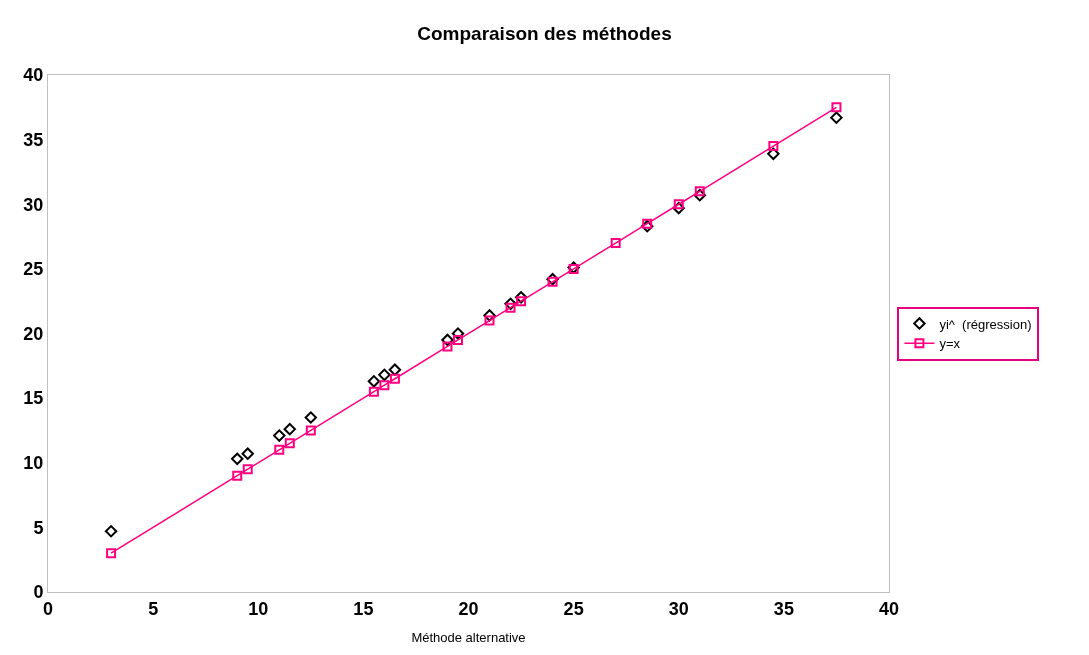 This screenshot has width=1089, height=655. Describe the element at coordinates (33, 139) in the screenshot. I see `y-tick-label: 35` at that location.